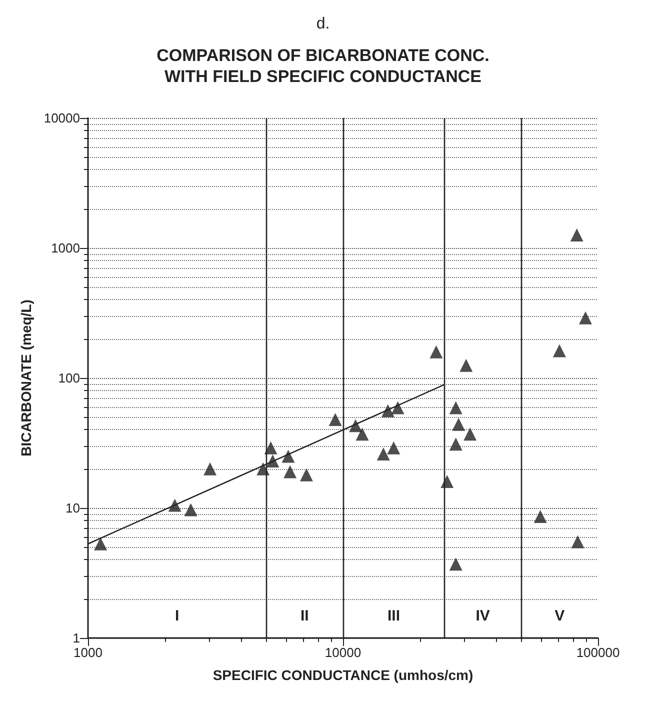 The image size is (648, 721). What do you see at coordinates (62, 118) in the screenshot?
I see `y-tick-label: 10000` at bounding box center [62, 118].